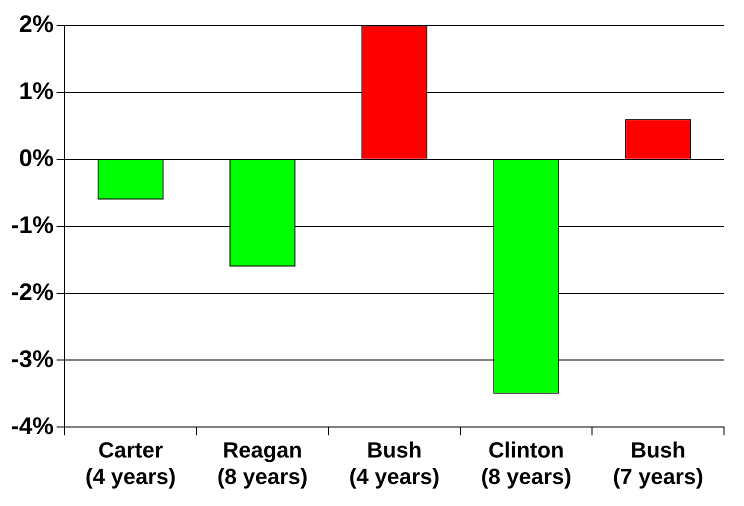  I want to click on x-tick-label: Bush (7 years), so click(658, 463).